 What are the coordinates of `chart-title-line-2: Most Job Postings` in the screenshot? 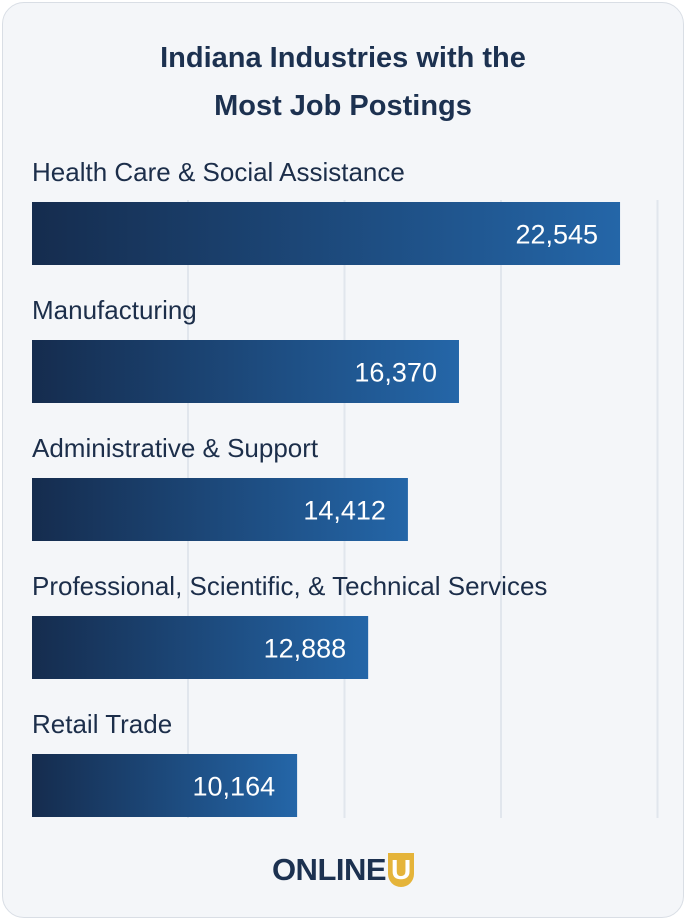 It's located at (343, 106).